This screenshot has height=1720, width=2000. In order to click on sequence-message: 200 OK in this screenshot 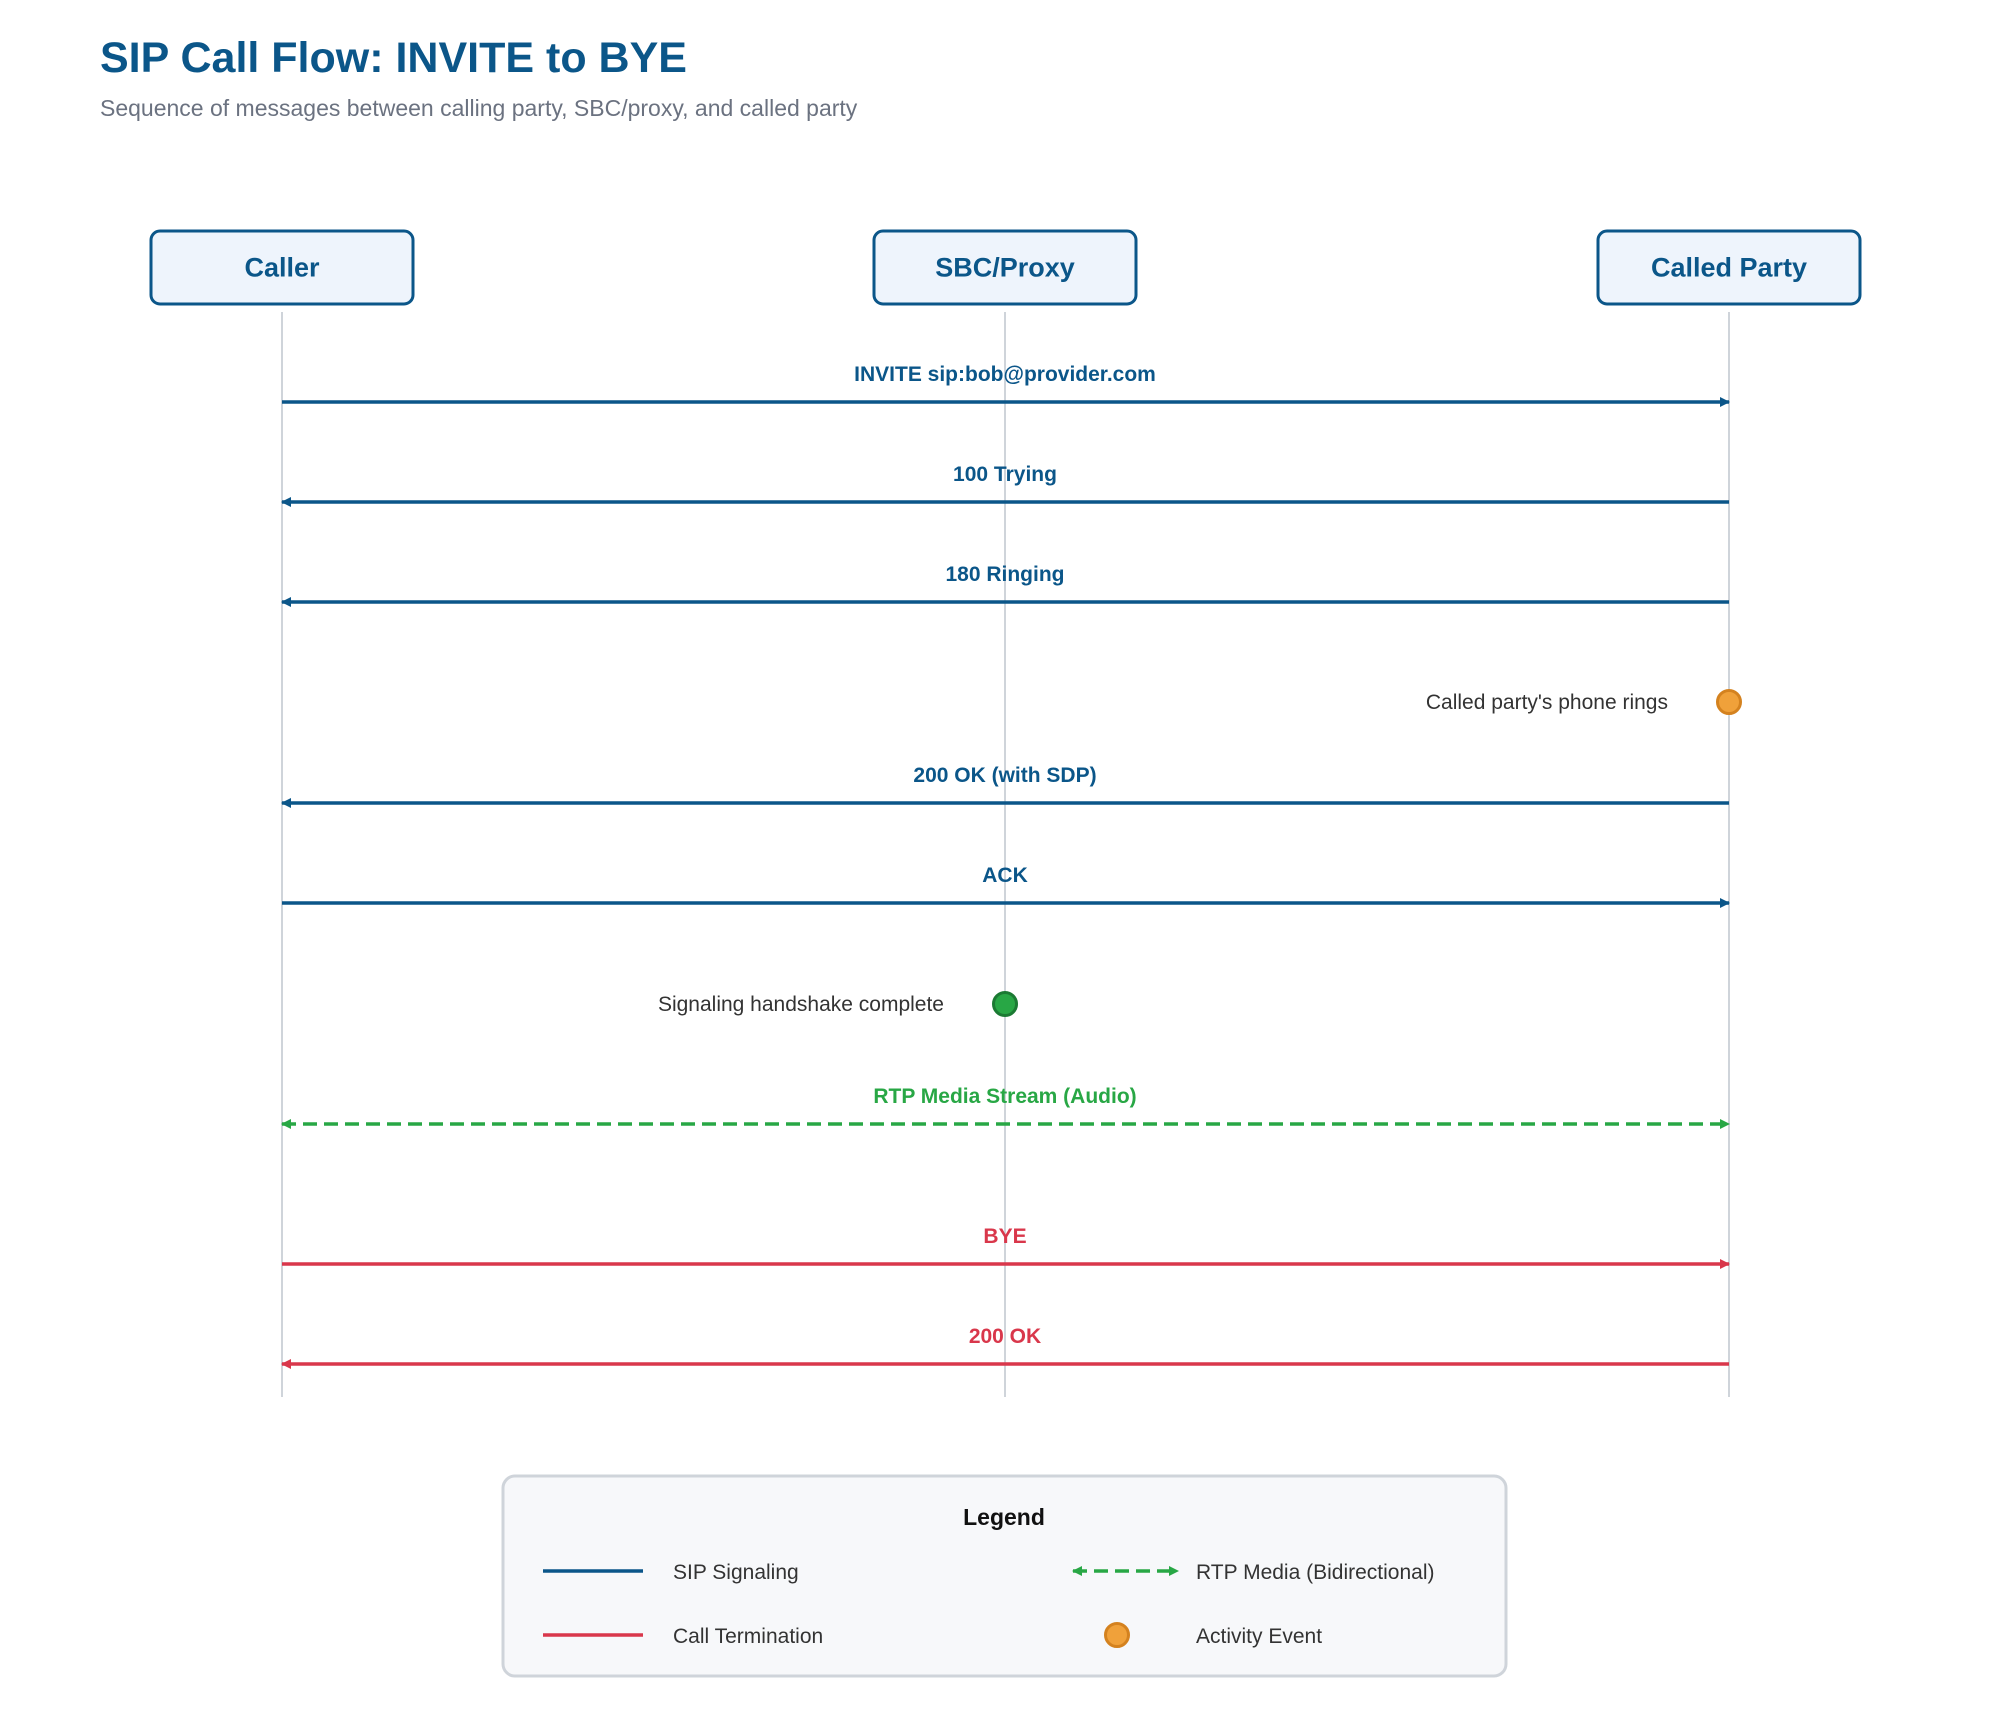, I will do `click(1005, 1347)`.